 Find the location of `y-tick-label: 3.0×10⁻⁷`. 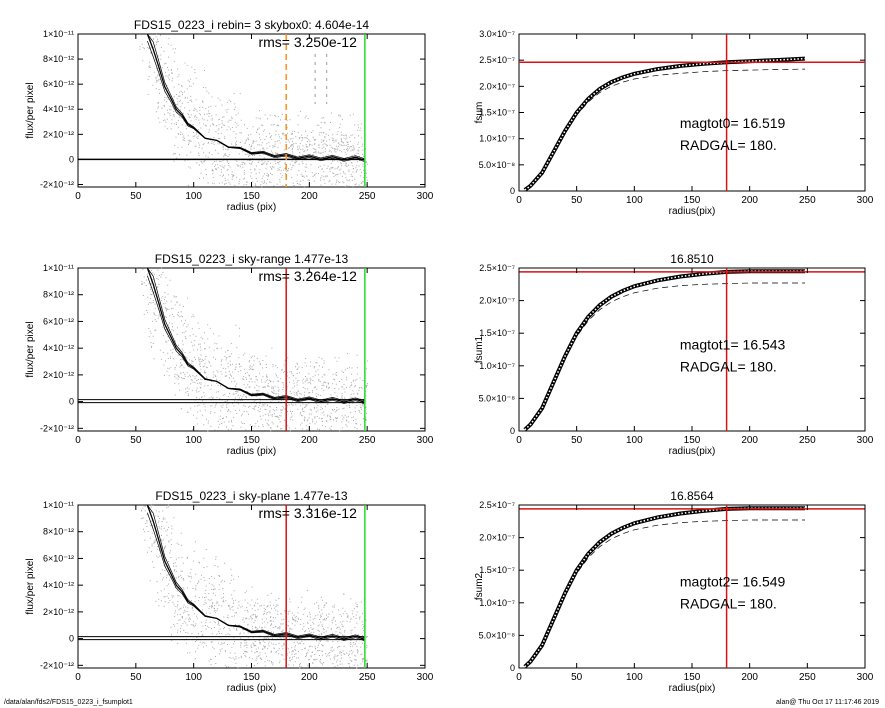

y-tick-label: 3.0×10⁻⁷ is located at coordinates (497, 34).